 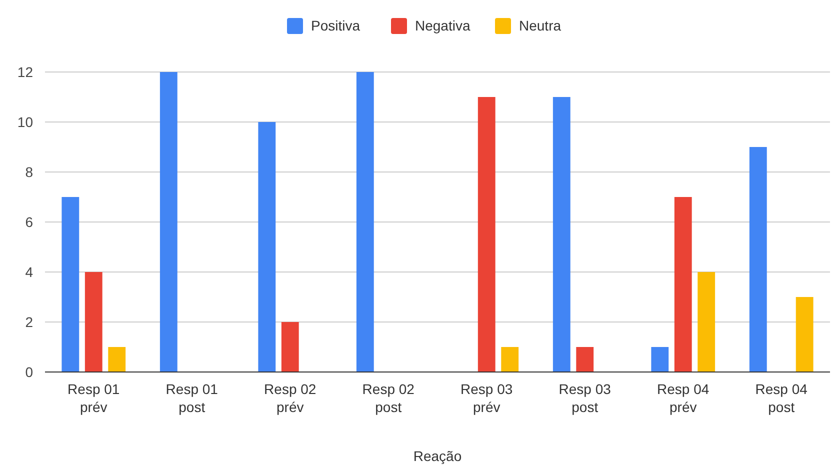 I want to click on x-tick-label: Resp 02 prév, so click(x=290, y=398).